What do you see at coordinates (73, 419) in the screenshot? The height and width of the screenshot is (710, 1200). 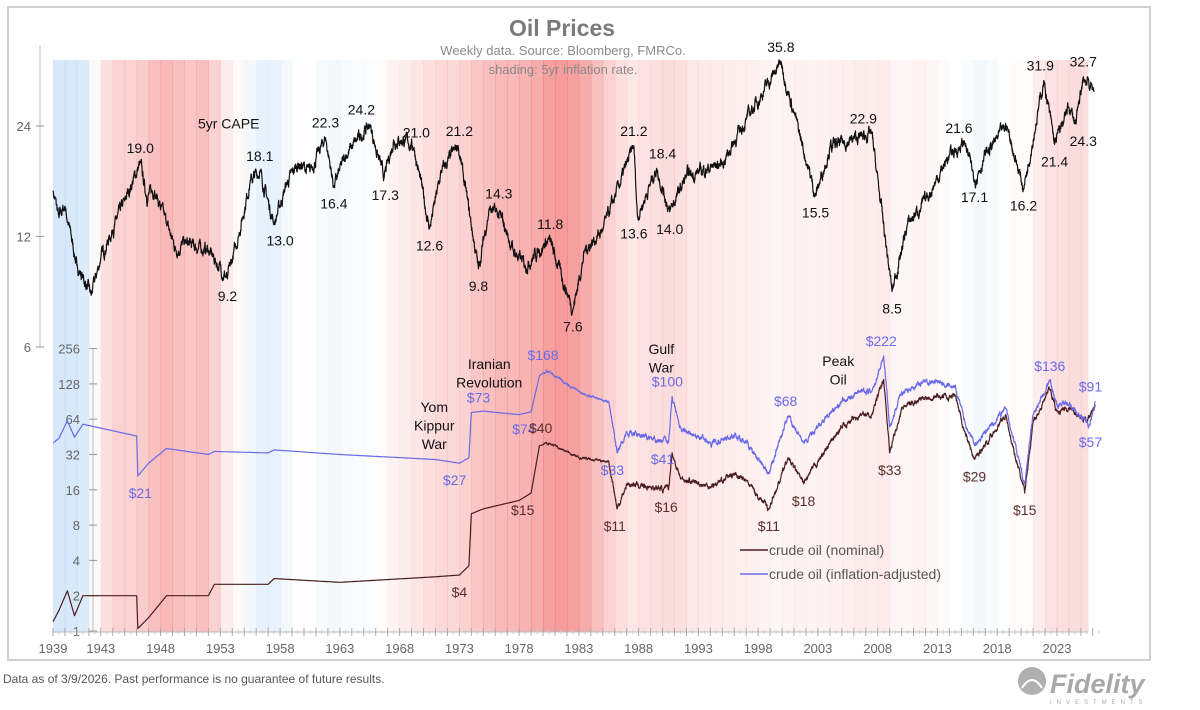 I see `oil-axis-tick-label: 64` at bounding box center [73, 419].